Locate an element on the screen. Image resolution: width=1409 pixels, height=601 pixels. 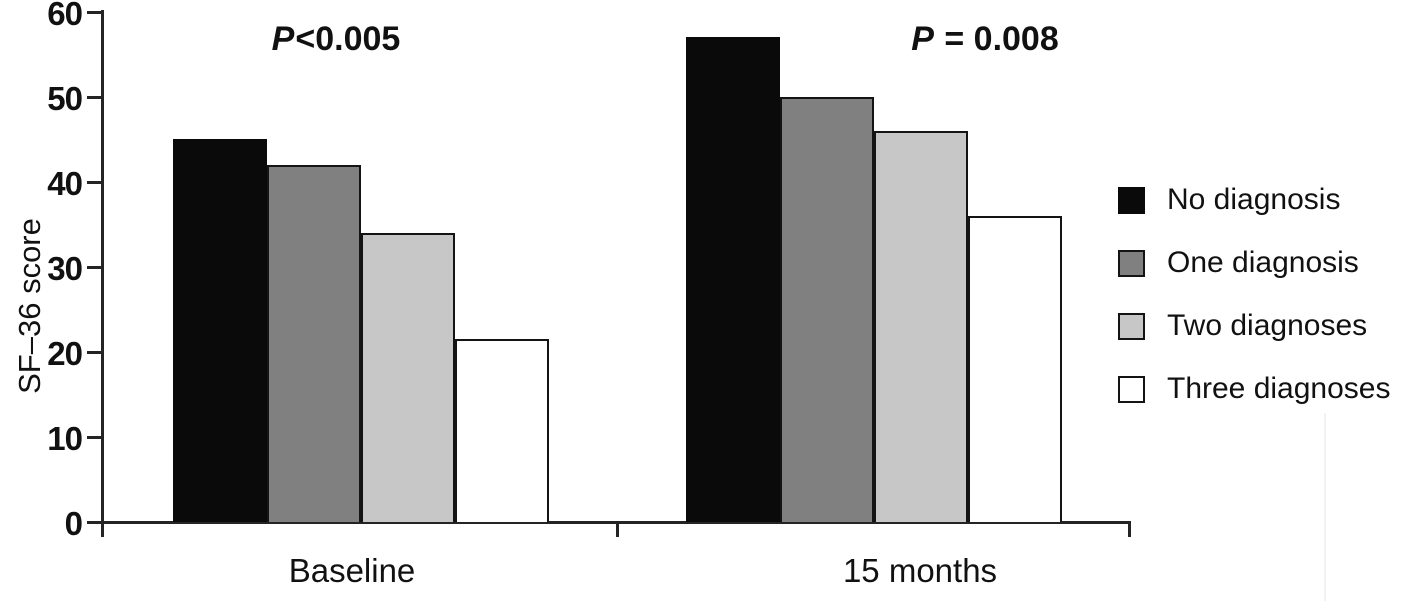
category-label-15-months: 15 months is located at coordinates (920, 570).